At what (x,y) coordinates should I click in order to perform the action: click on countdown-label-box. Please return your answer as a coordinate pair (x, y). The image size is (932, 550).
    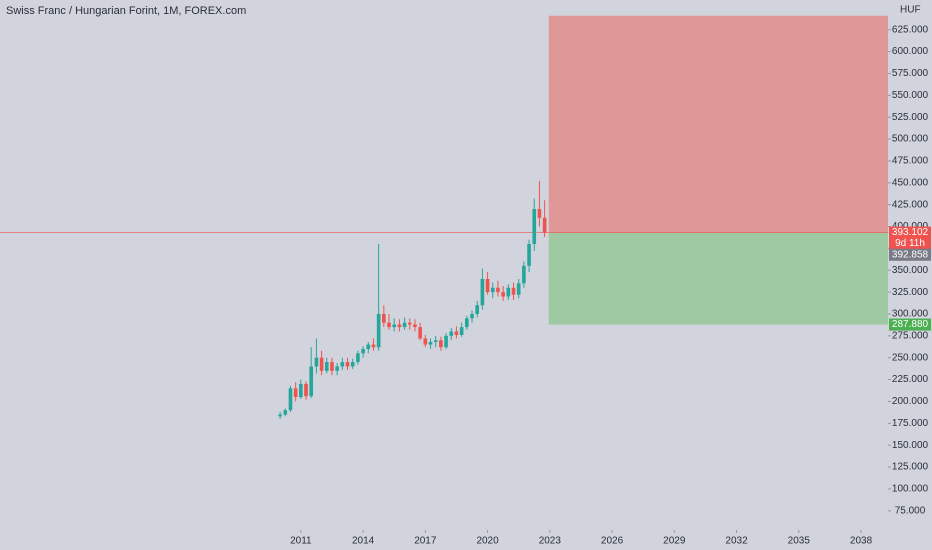
    Looking at the image, I should click on (910, 244).